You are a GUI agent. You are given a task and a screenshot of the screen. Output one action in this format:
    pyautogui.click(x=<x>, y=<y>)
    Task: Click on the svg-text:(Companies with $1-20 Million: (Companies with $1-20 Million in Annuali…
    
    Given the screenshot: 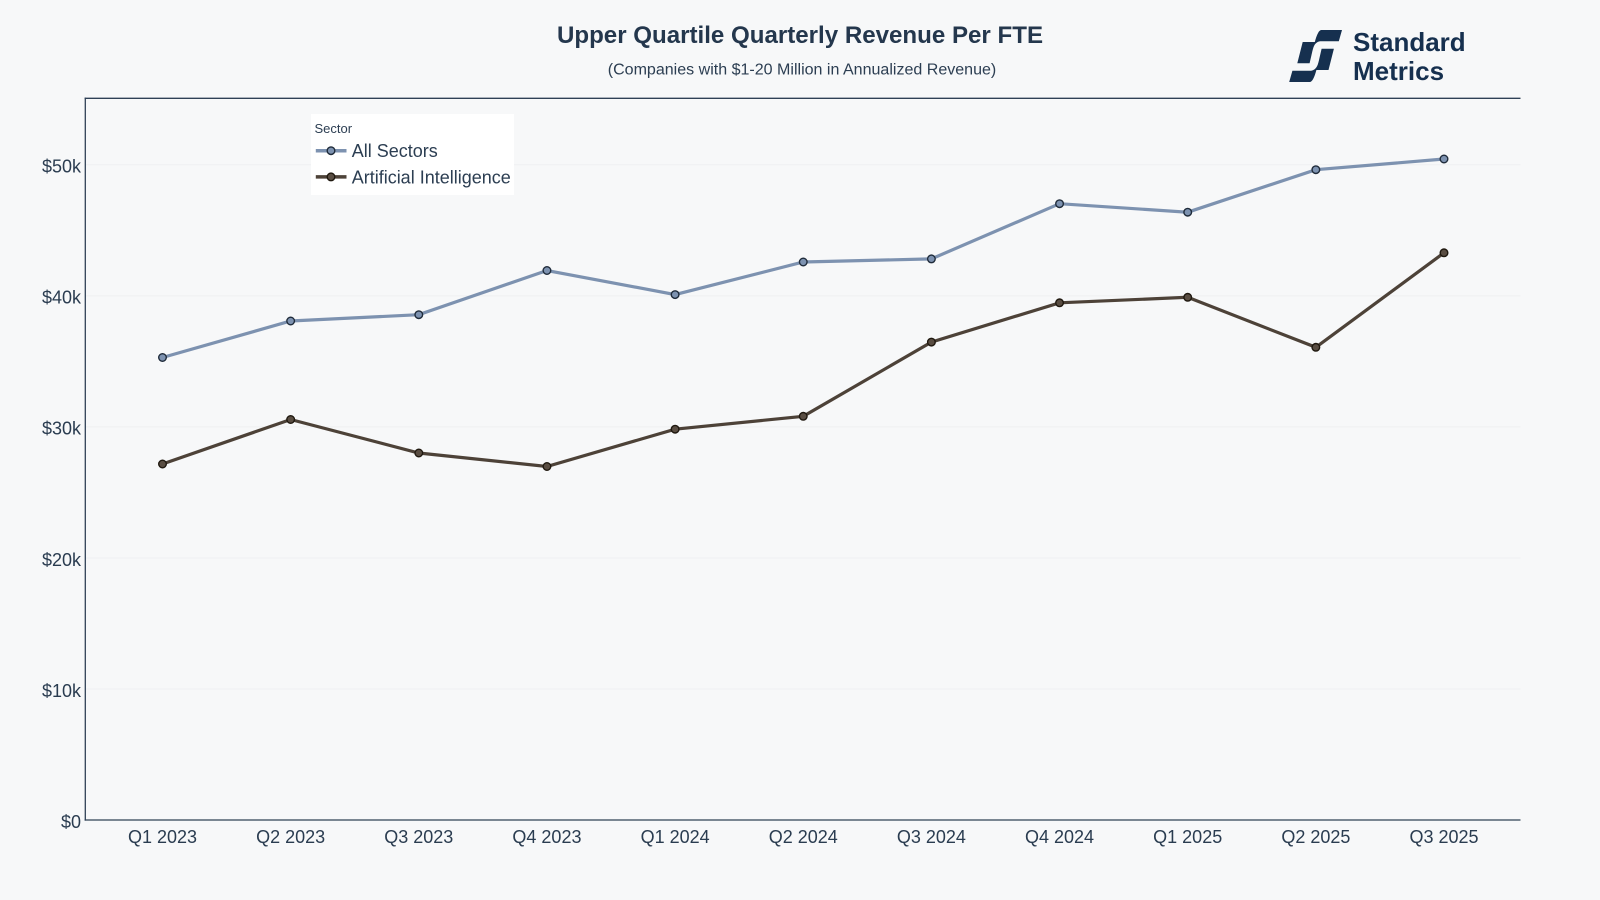 What is the action you would take?
    pyautogui.click(x=802, y=70)
    